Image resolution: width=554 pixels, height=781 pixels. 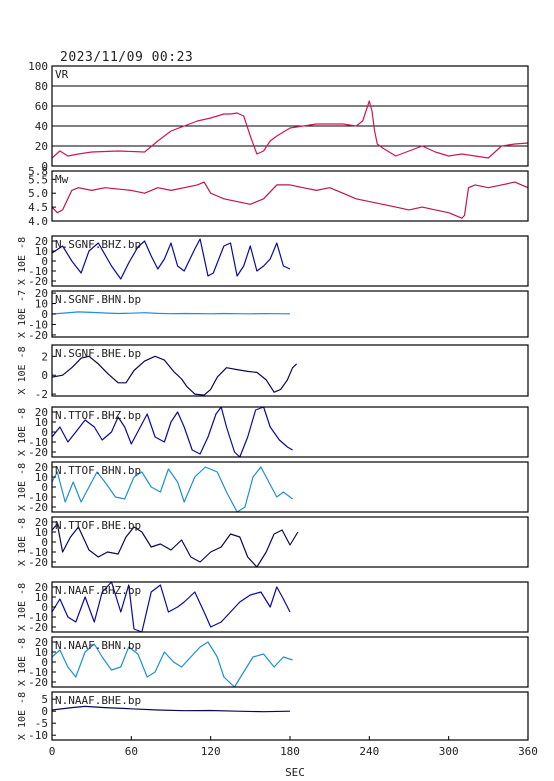 I want to click on naaf-bhz-ytick-label: 20, so click(x=41, y=587).